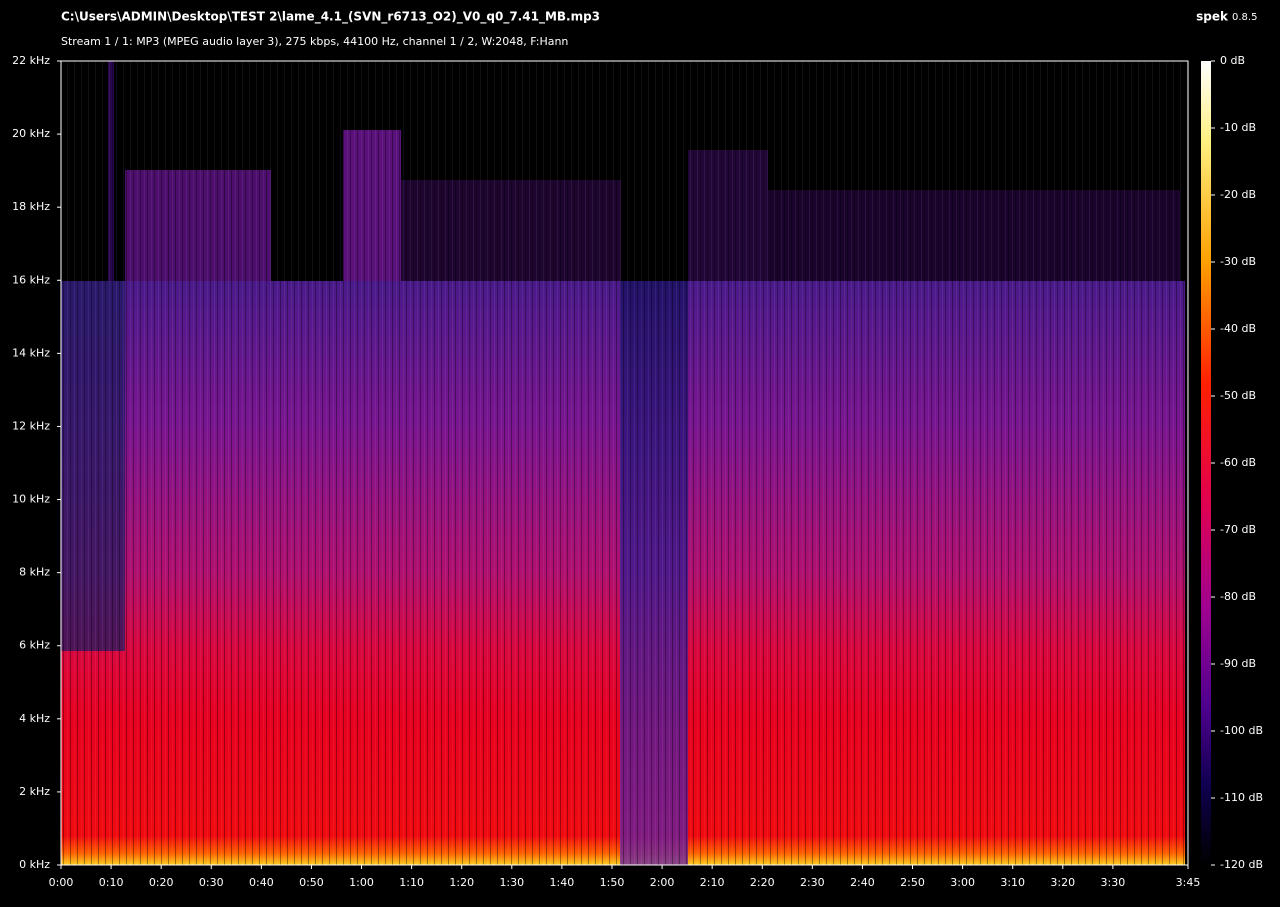 The width and height of the screenshot is (1280, 907). I want to click on colorbar-tick-label: -40 dB, so click(1238, 328).